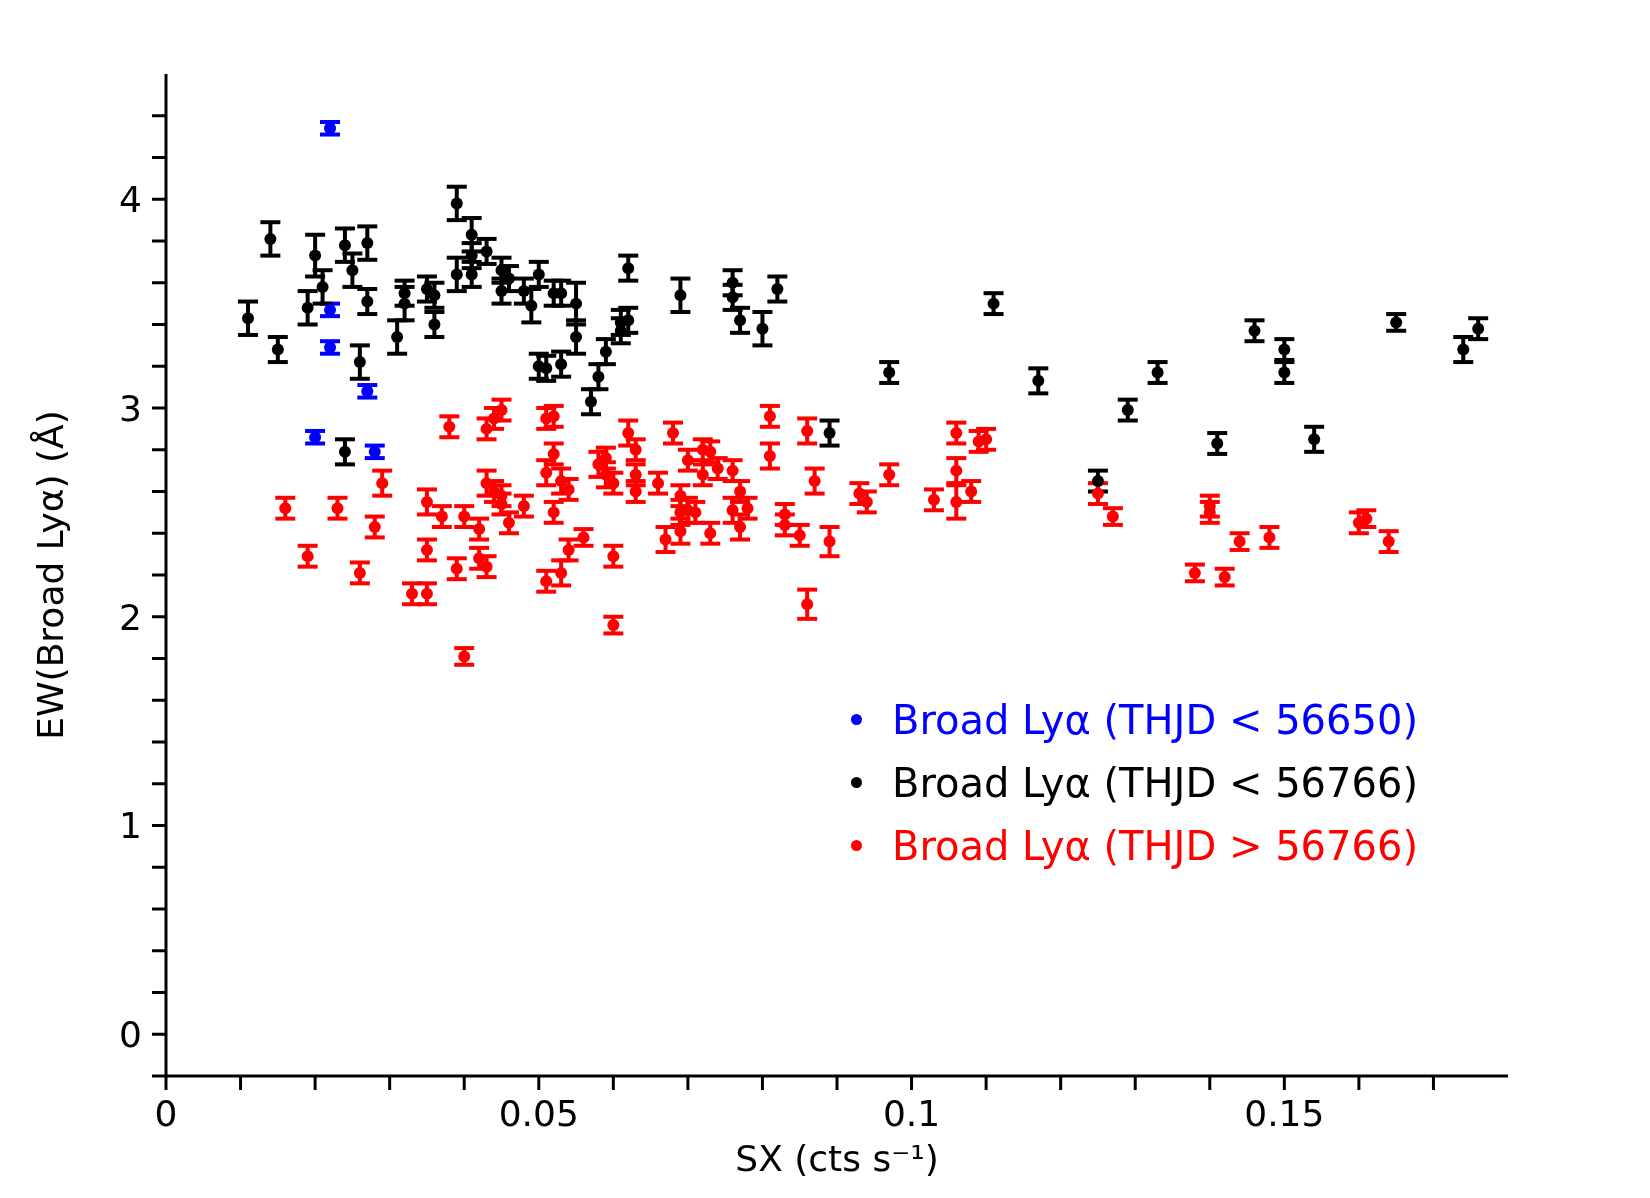 The height and width of the screenshot is (1198, 1650). Describe the element at coordinates (538, 1113) in the screenshot. I see `x-tick-label: 0.05` at that location.